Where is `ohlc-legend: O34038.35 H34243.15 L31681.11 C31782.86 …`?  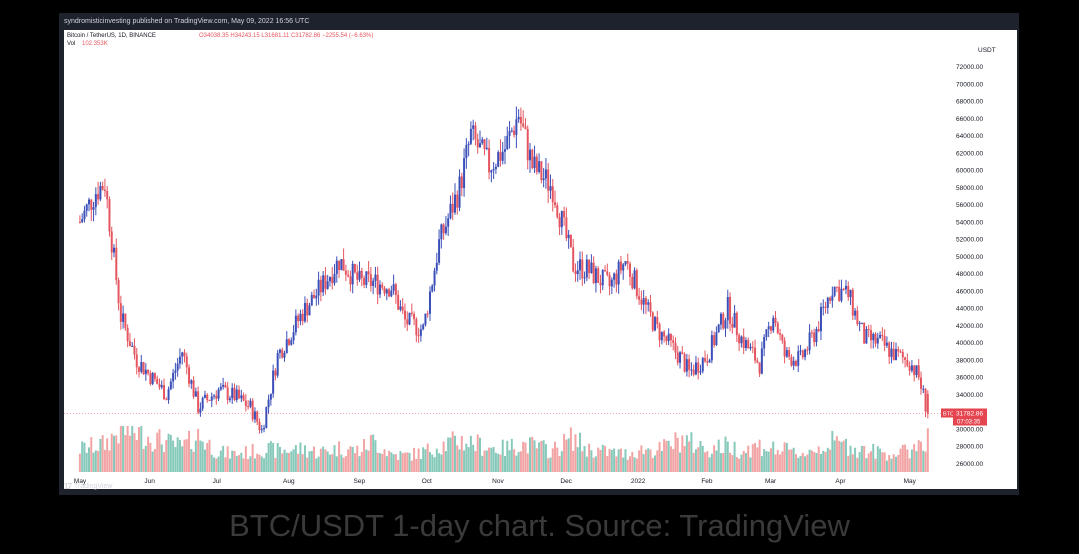
ohlc-legend: O34038.35 H34243.15 L31681.11 C31782.86 … is located at coordinates (286, 36).